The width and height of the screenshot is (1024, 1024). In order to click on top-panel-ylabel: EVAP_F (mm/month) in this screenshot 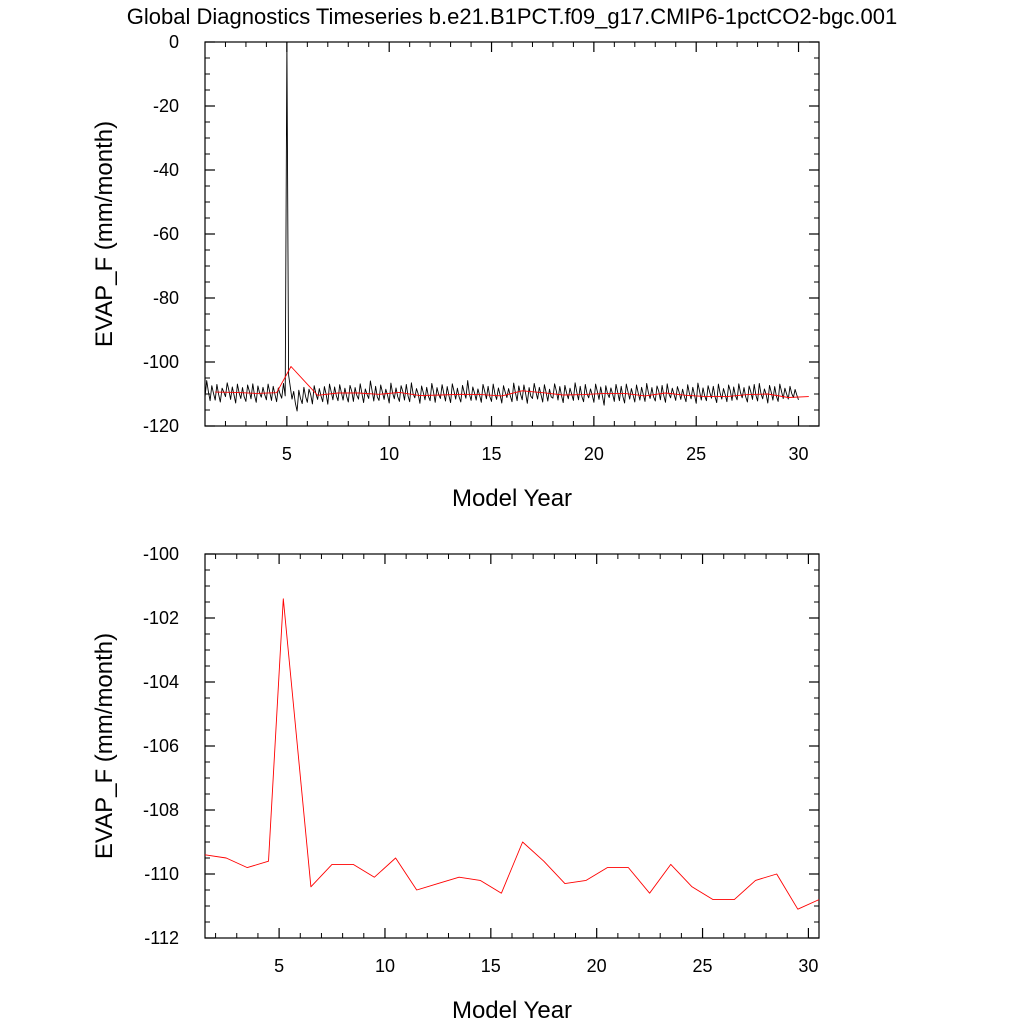, I will do `click(104, 234)`.